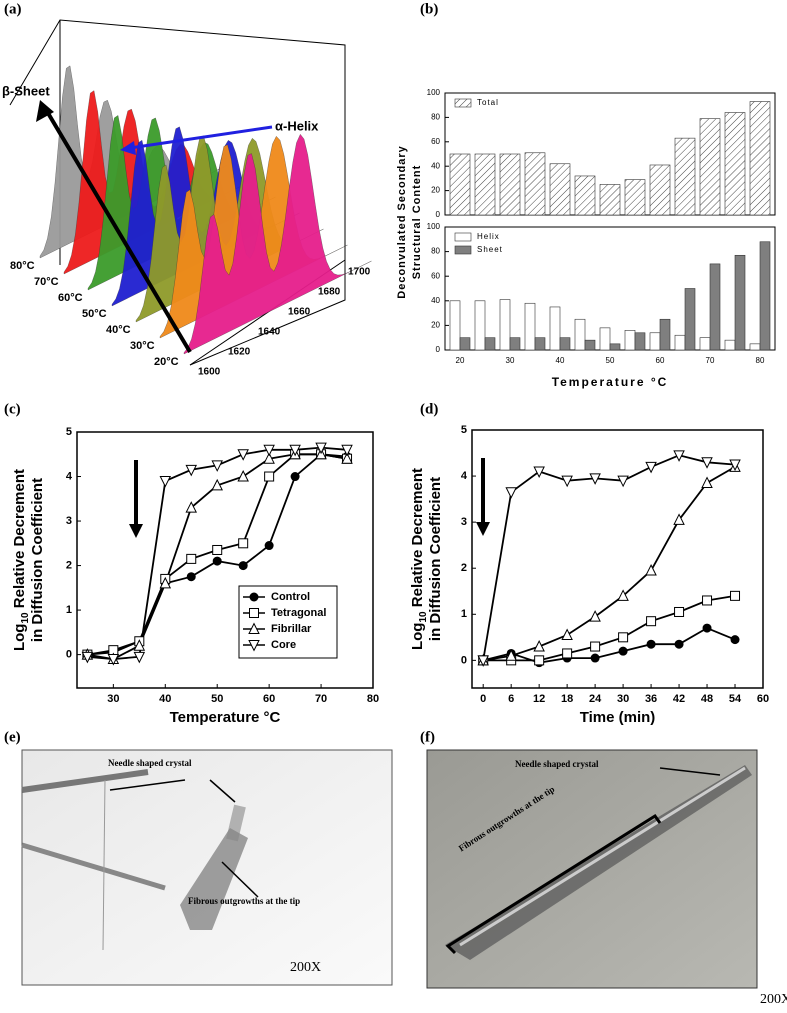 Image resolution: width=787 pixels, height=1013 pixels. Describe the element at coordinates (13, 9) in the screenshot. I see `panel-label: (a)` at that location.